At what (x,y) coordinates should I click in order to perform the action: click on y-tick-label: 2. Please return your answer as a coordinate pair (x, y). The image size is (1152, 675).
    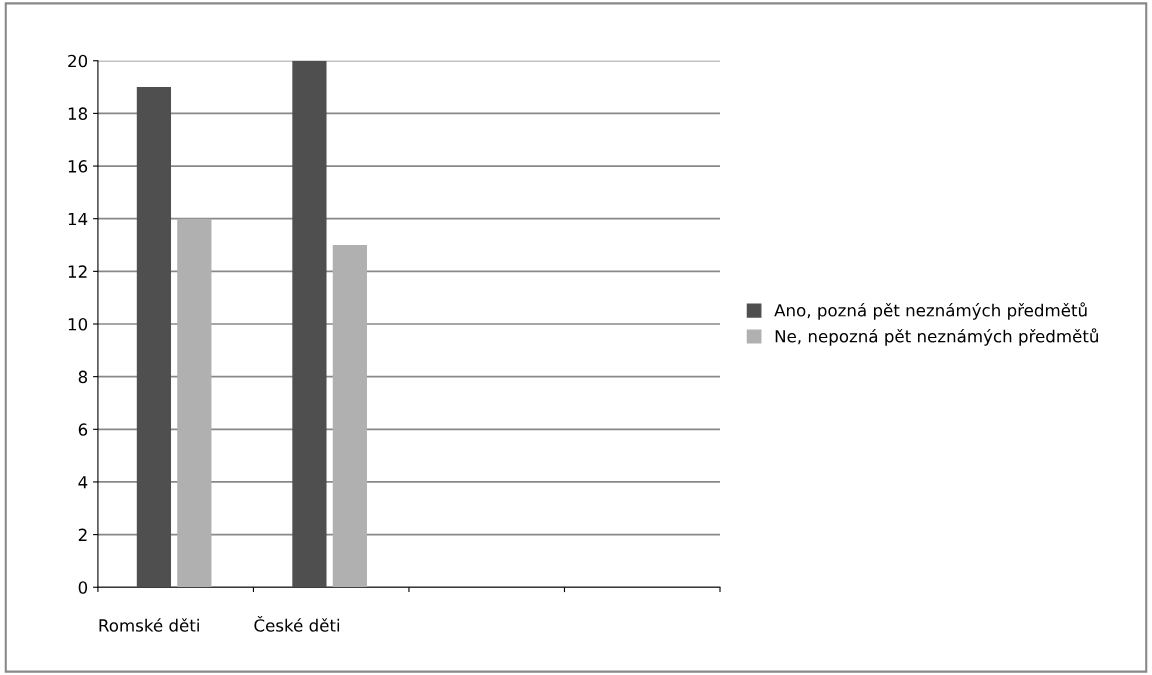
    Looking at the image, I should click on (82, 534).